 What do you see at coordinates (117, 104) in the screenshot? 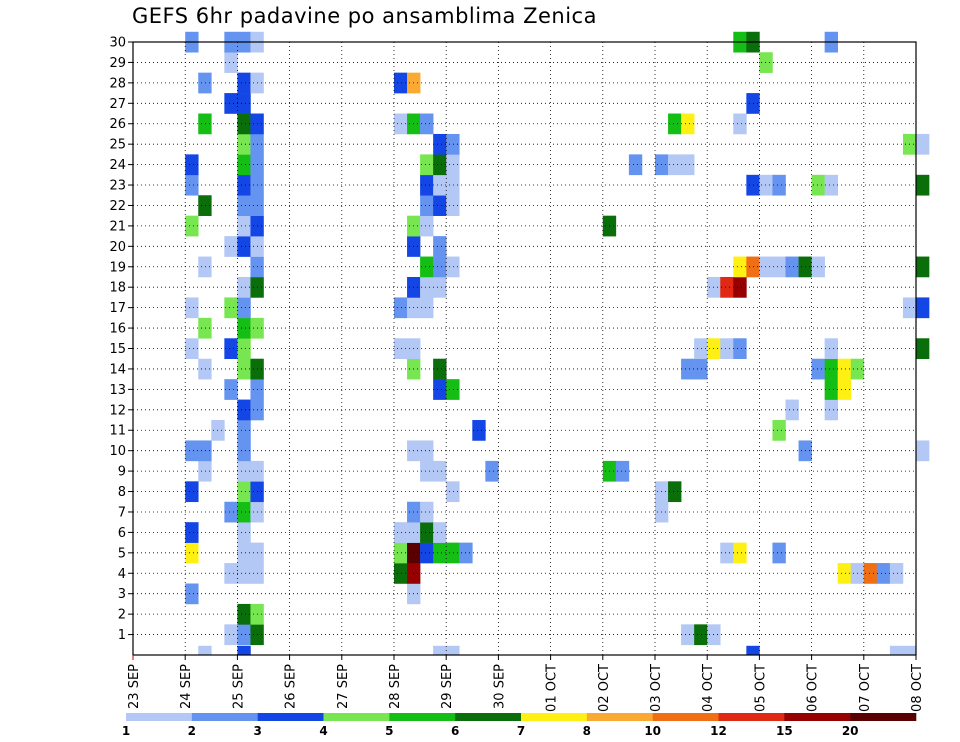
I see `y-tick-label: 27` at bounding box center [117, 104].